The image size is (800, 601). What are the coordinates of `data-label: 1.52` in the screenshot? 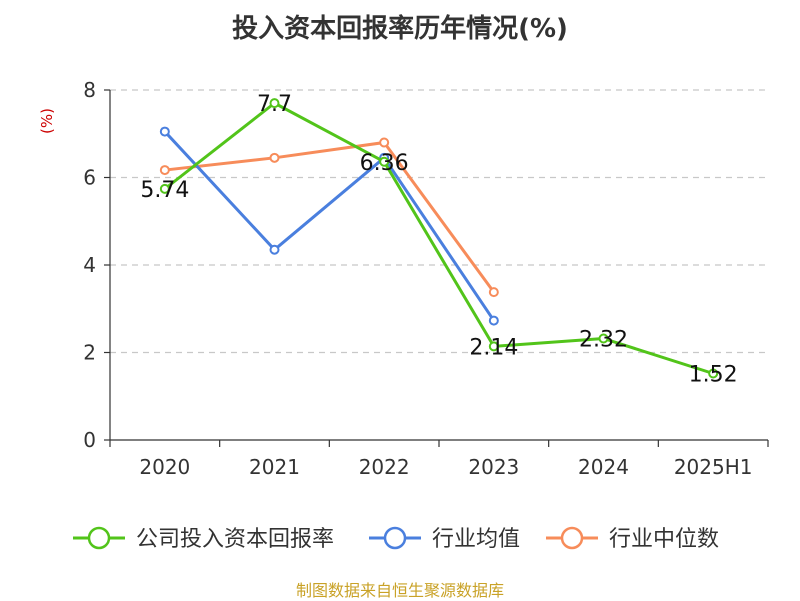 It's located at (713, 375).